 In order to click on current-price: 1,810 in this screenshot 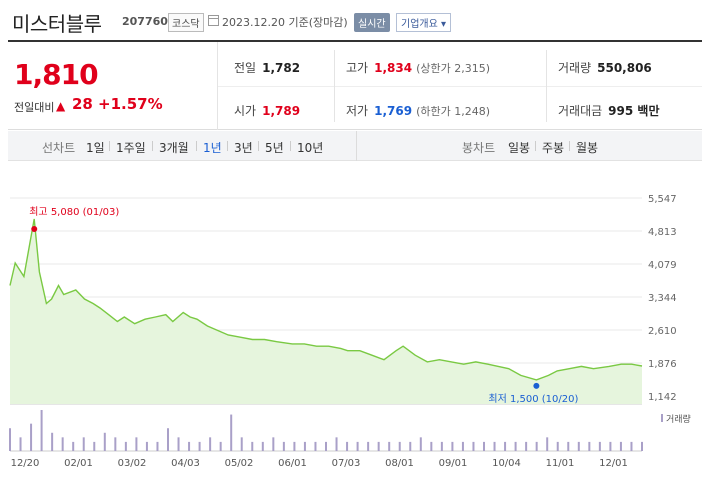, I will do `click(56, 74)`.